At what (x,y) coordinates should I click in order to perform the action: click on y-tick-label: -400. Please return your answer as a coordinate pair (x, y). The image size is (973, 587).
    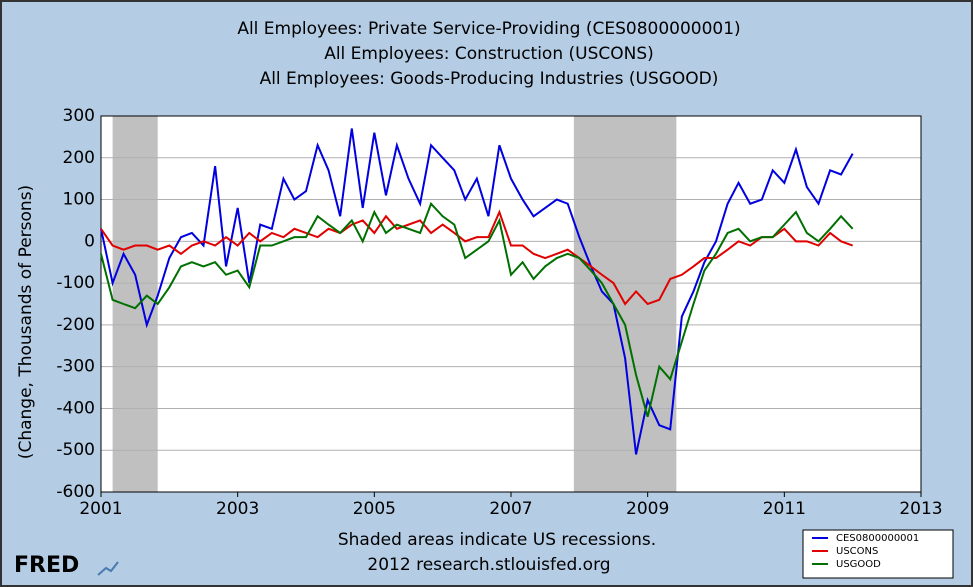
    Looking at the image, I should click on (75, 408).